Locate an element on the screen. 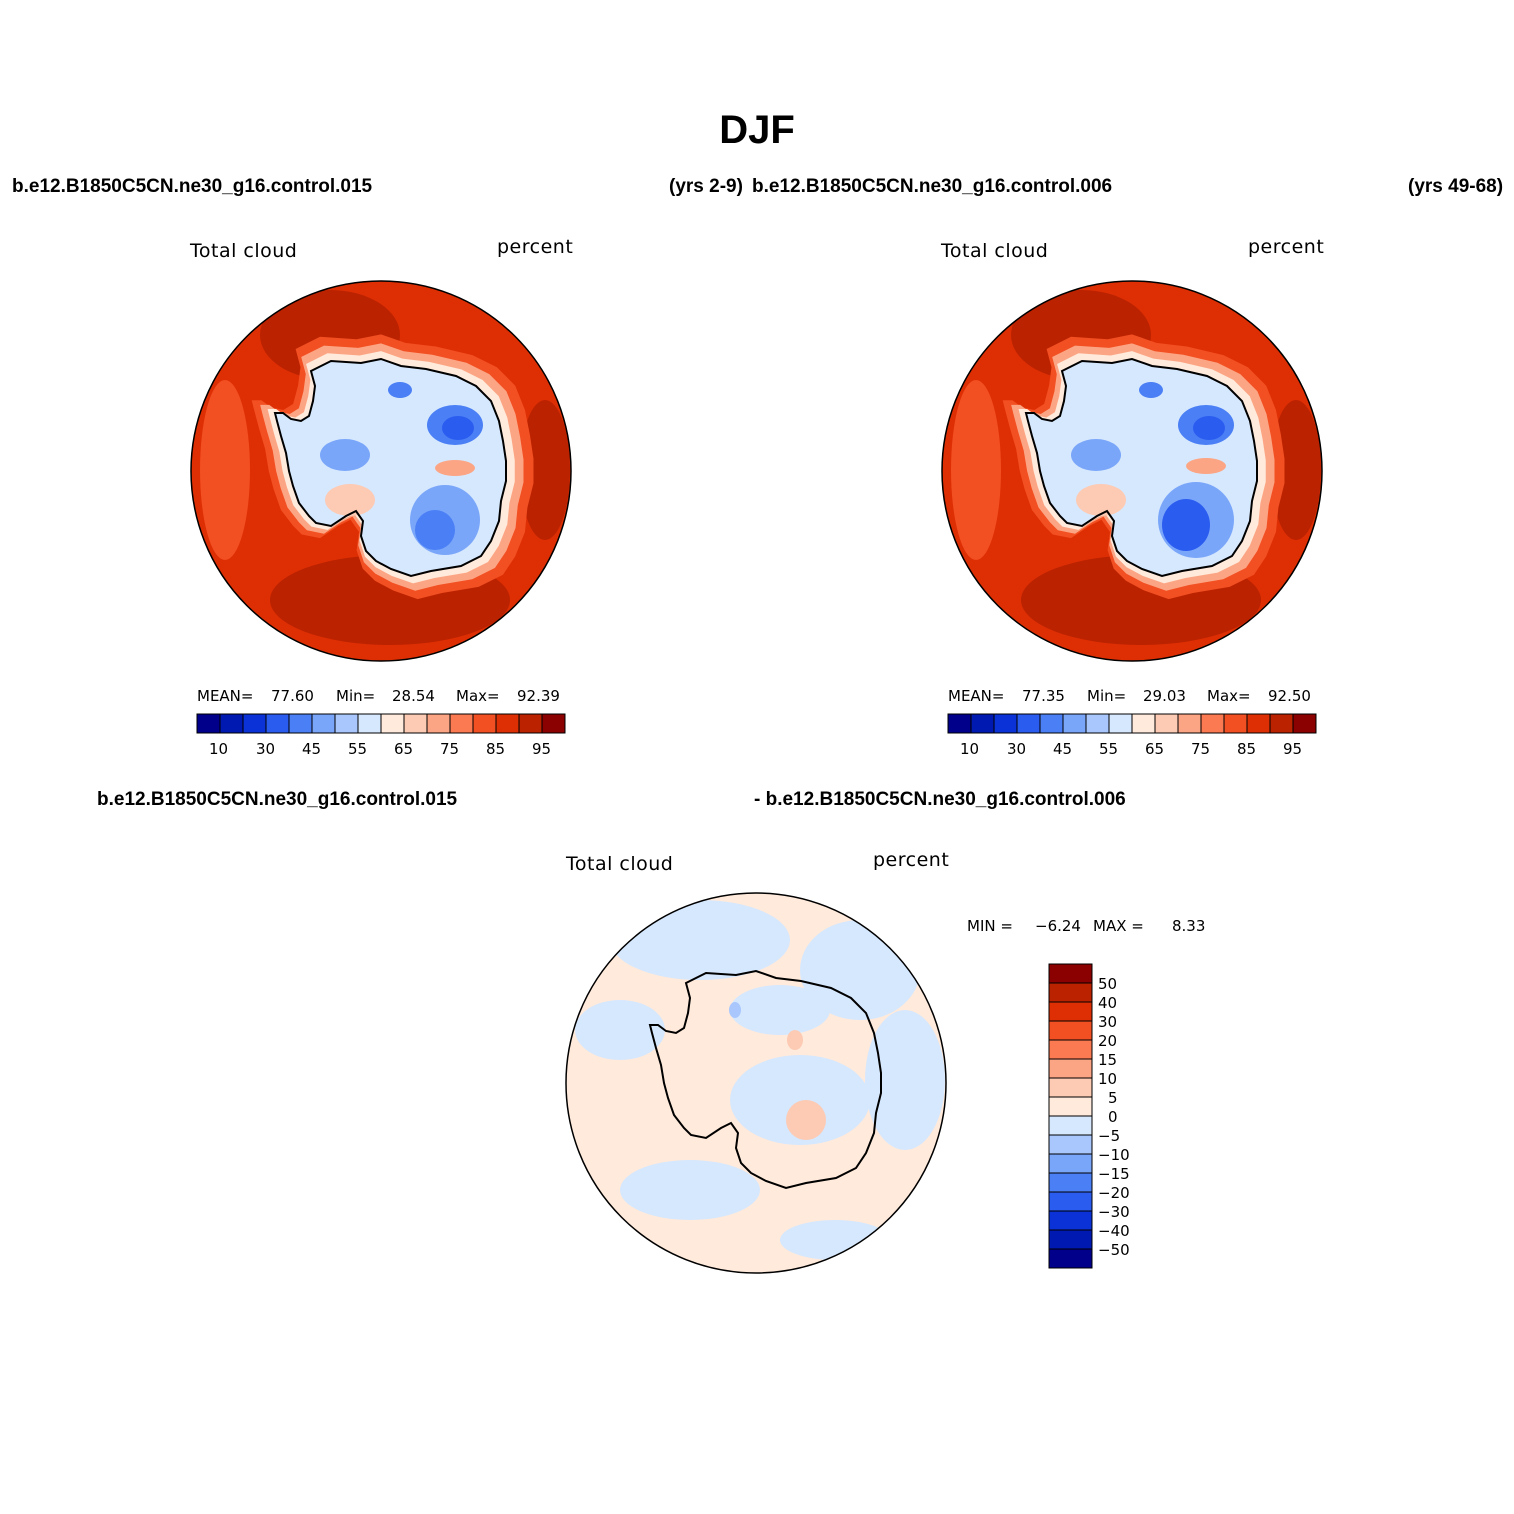 Image resolution: width=1514 pixels, height=1514 pixels. panel2-max-label: Max= is located at coordinates (1229, 696).